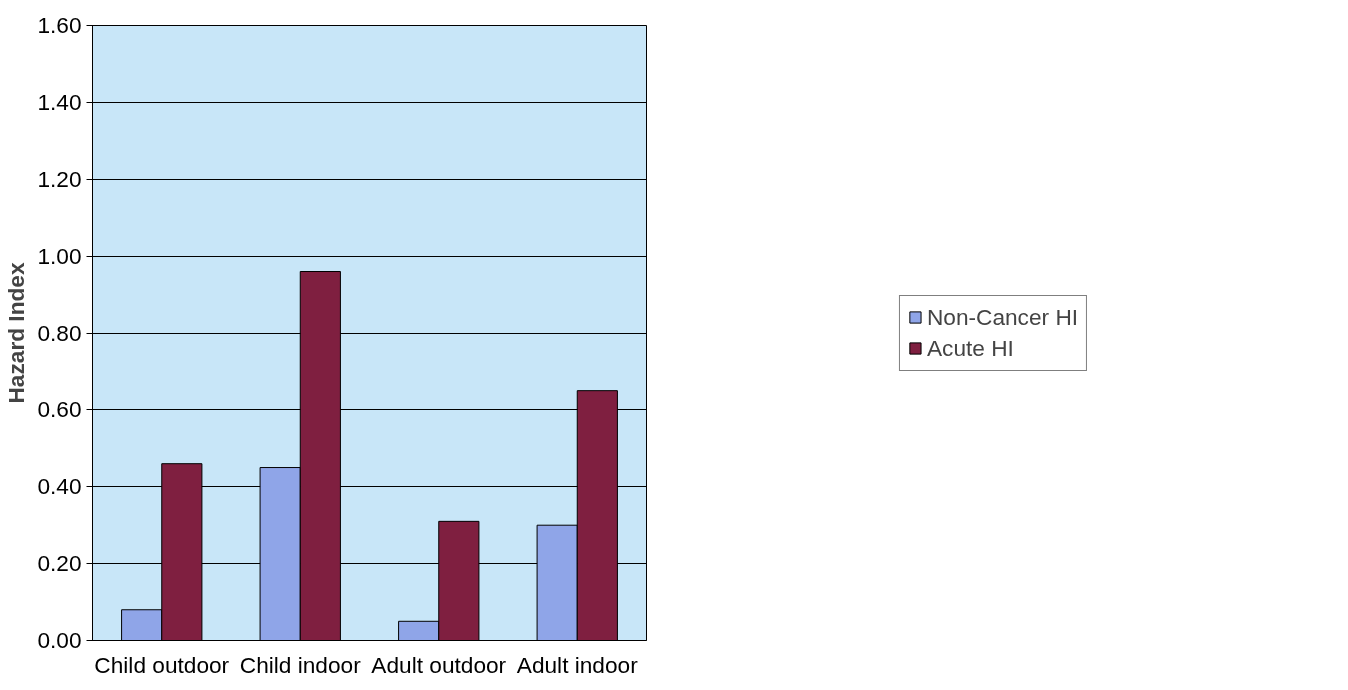  Describe the element at coordinates (59, 563) in the screenshot. I see `y-tick-label: 0.20` at that location.